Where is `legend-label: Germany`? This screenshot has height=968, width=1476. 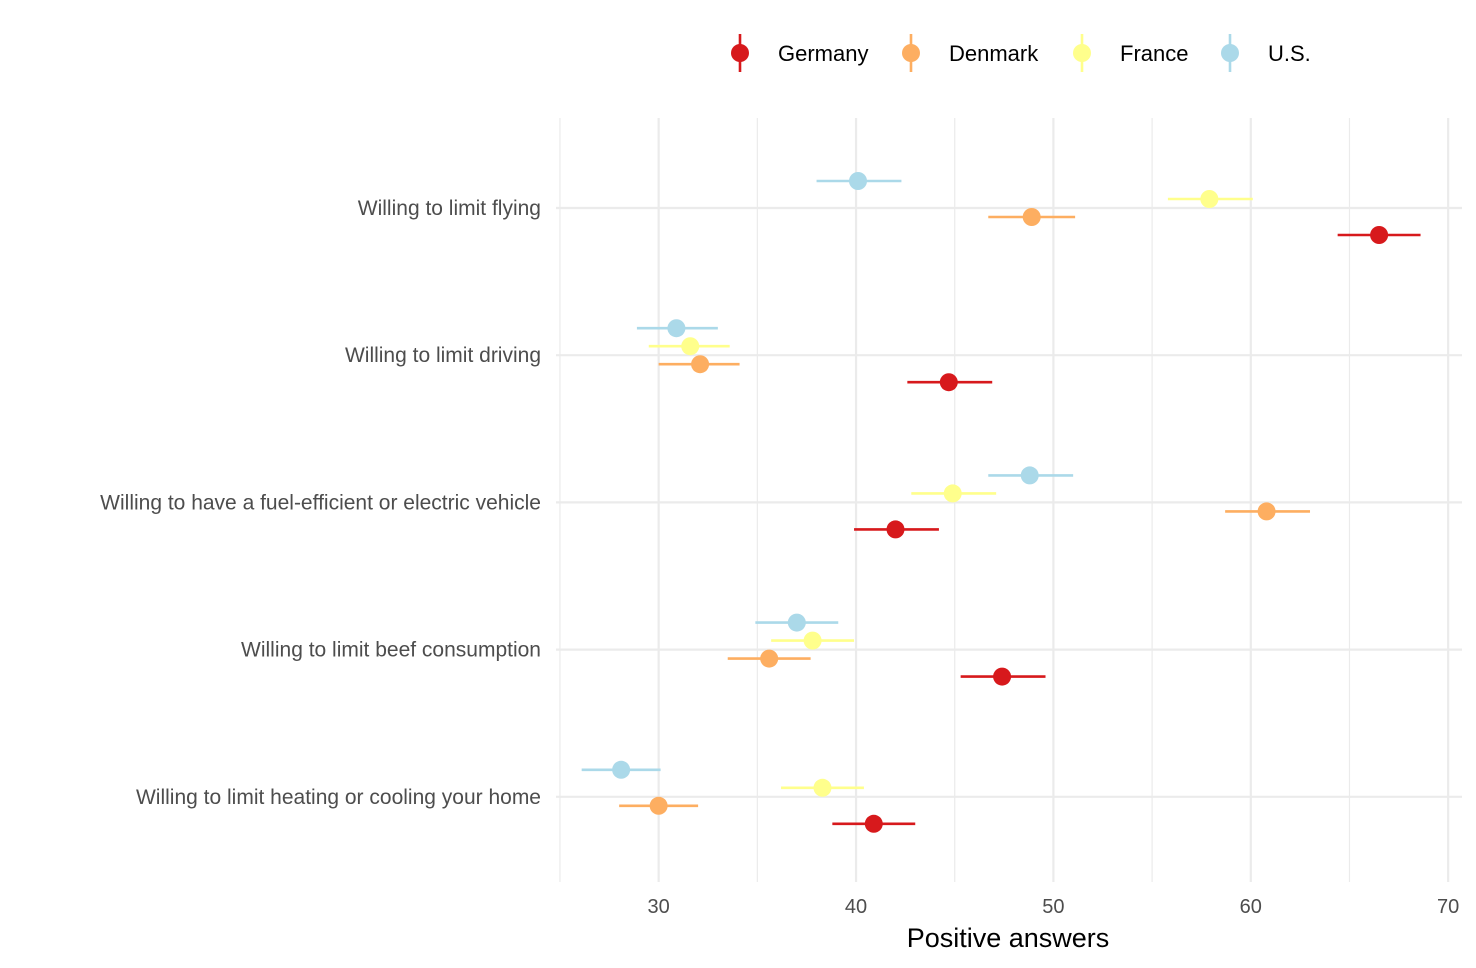
legend-label: Germany is located at coordinates (823, 53).